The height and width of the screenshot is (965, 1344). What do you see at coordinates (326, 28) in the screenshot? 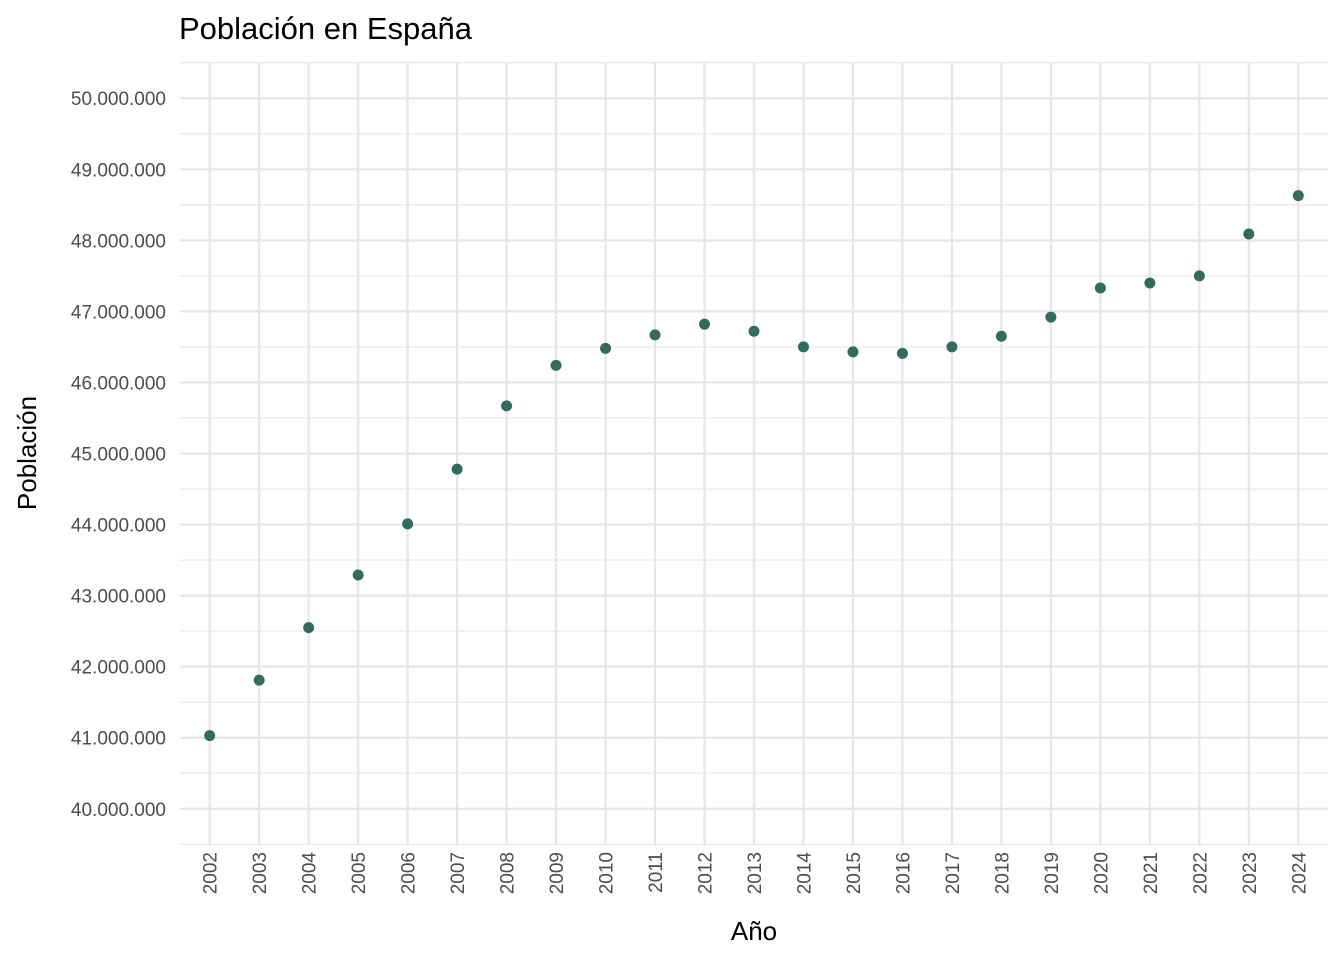
I see `chart-title: Población en España` at bounding box center [326, 28].